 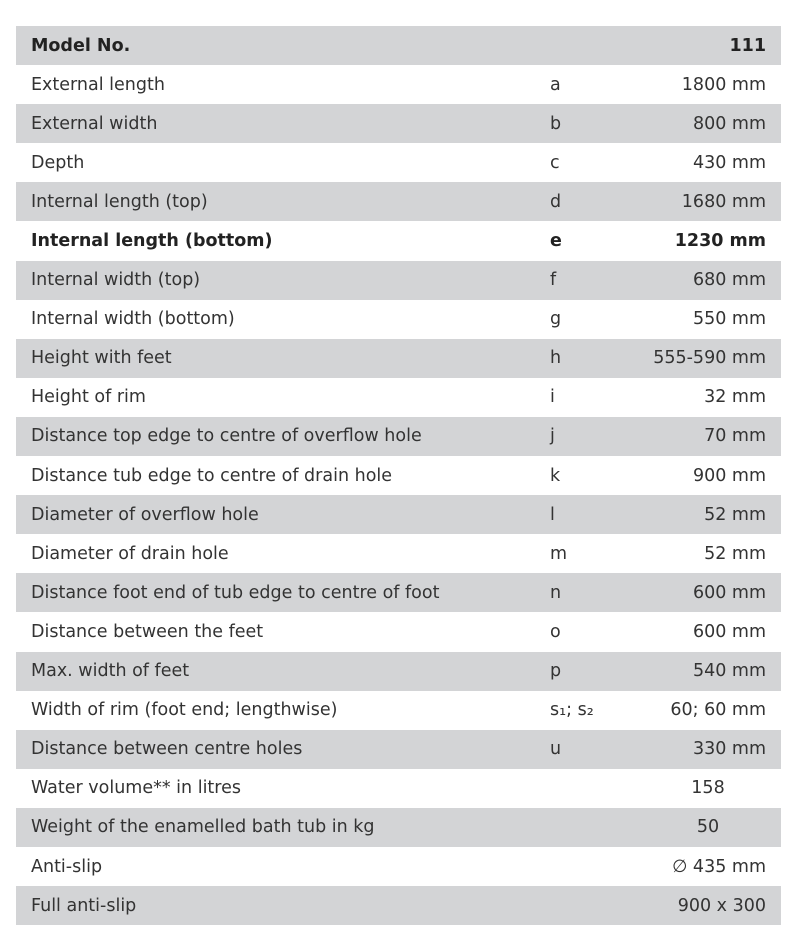 What do you see at coordinates (152, 241) in the screenshot?
I see `row-label: Internal length (bottom)` at bounding box center [152, 241].